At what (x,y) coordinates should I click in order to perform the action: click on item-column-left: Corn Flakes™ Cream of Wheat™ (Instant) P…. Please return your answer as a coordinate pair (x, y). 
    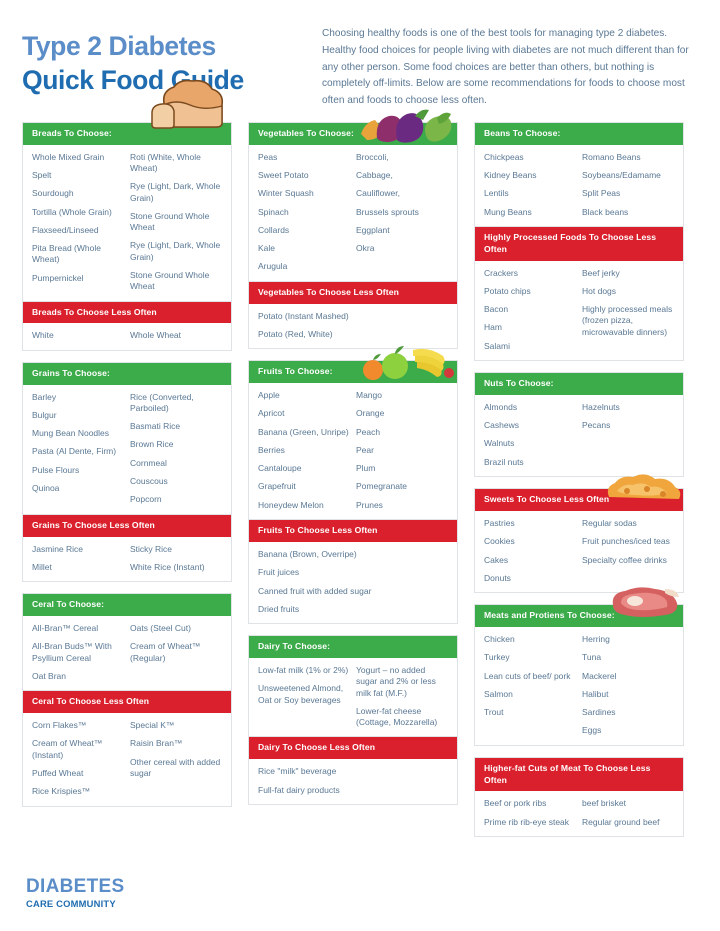
    Looking at the image, I should click on (78, 758).